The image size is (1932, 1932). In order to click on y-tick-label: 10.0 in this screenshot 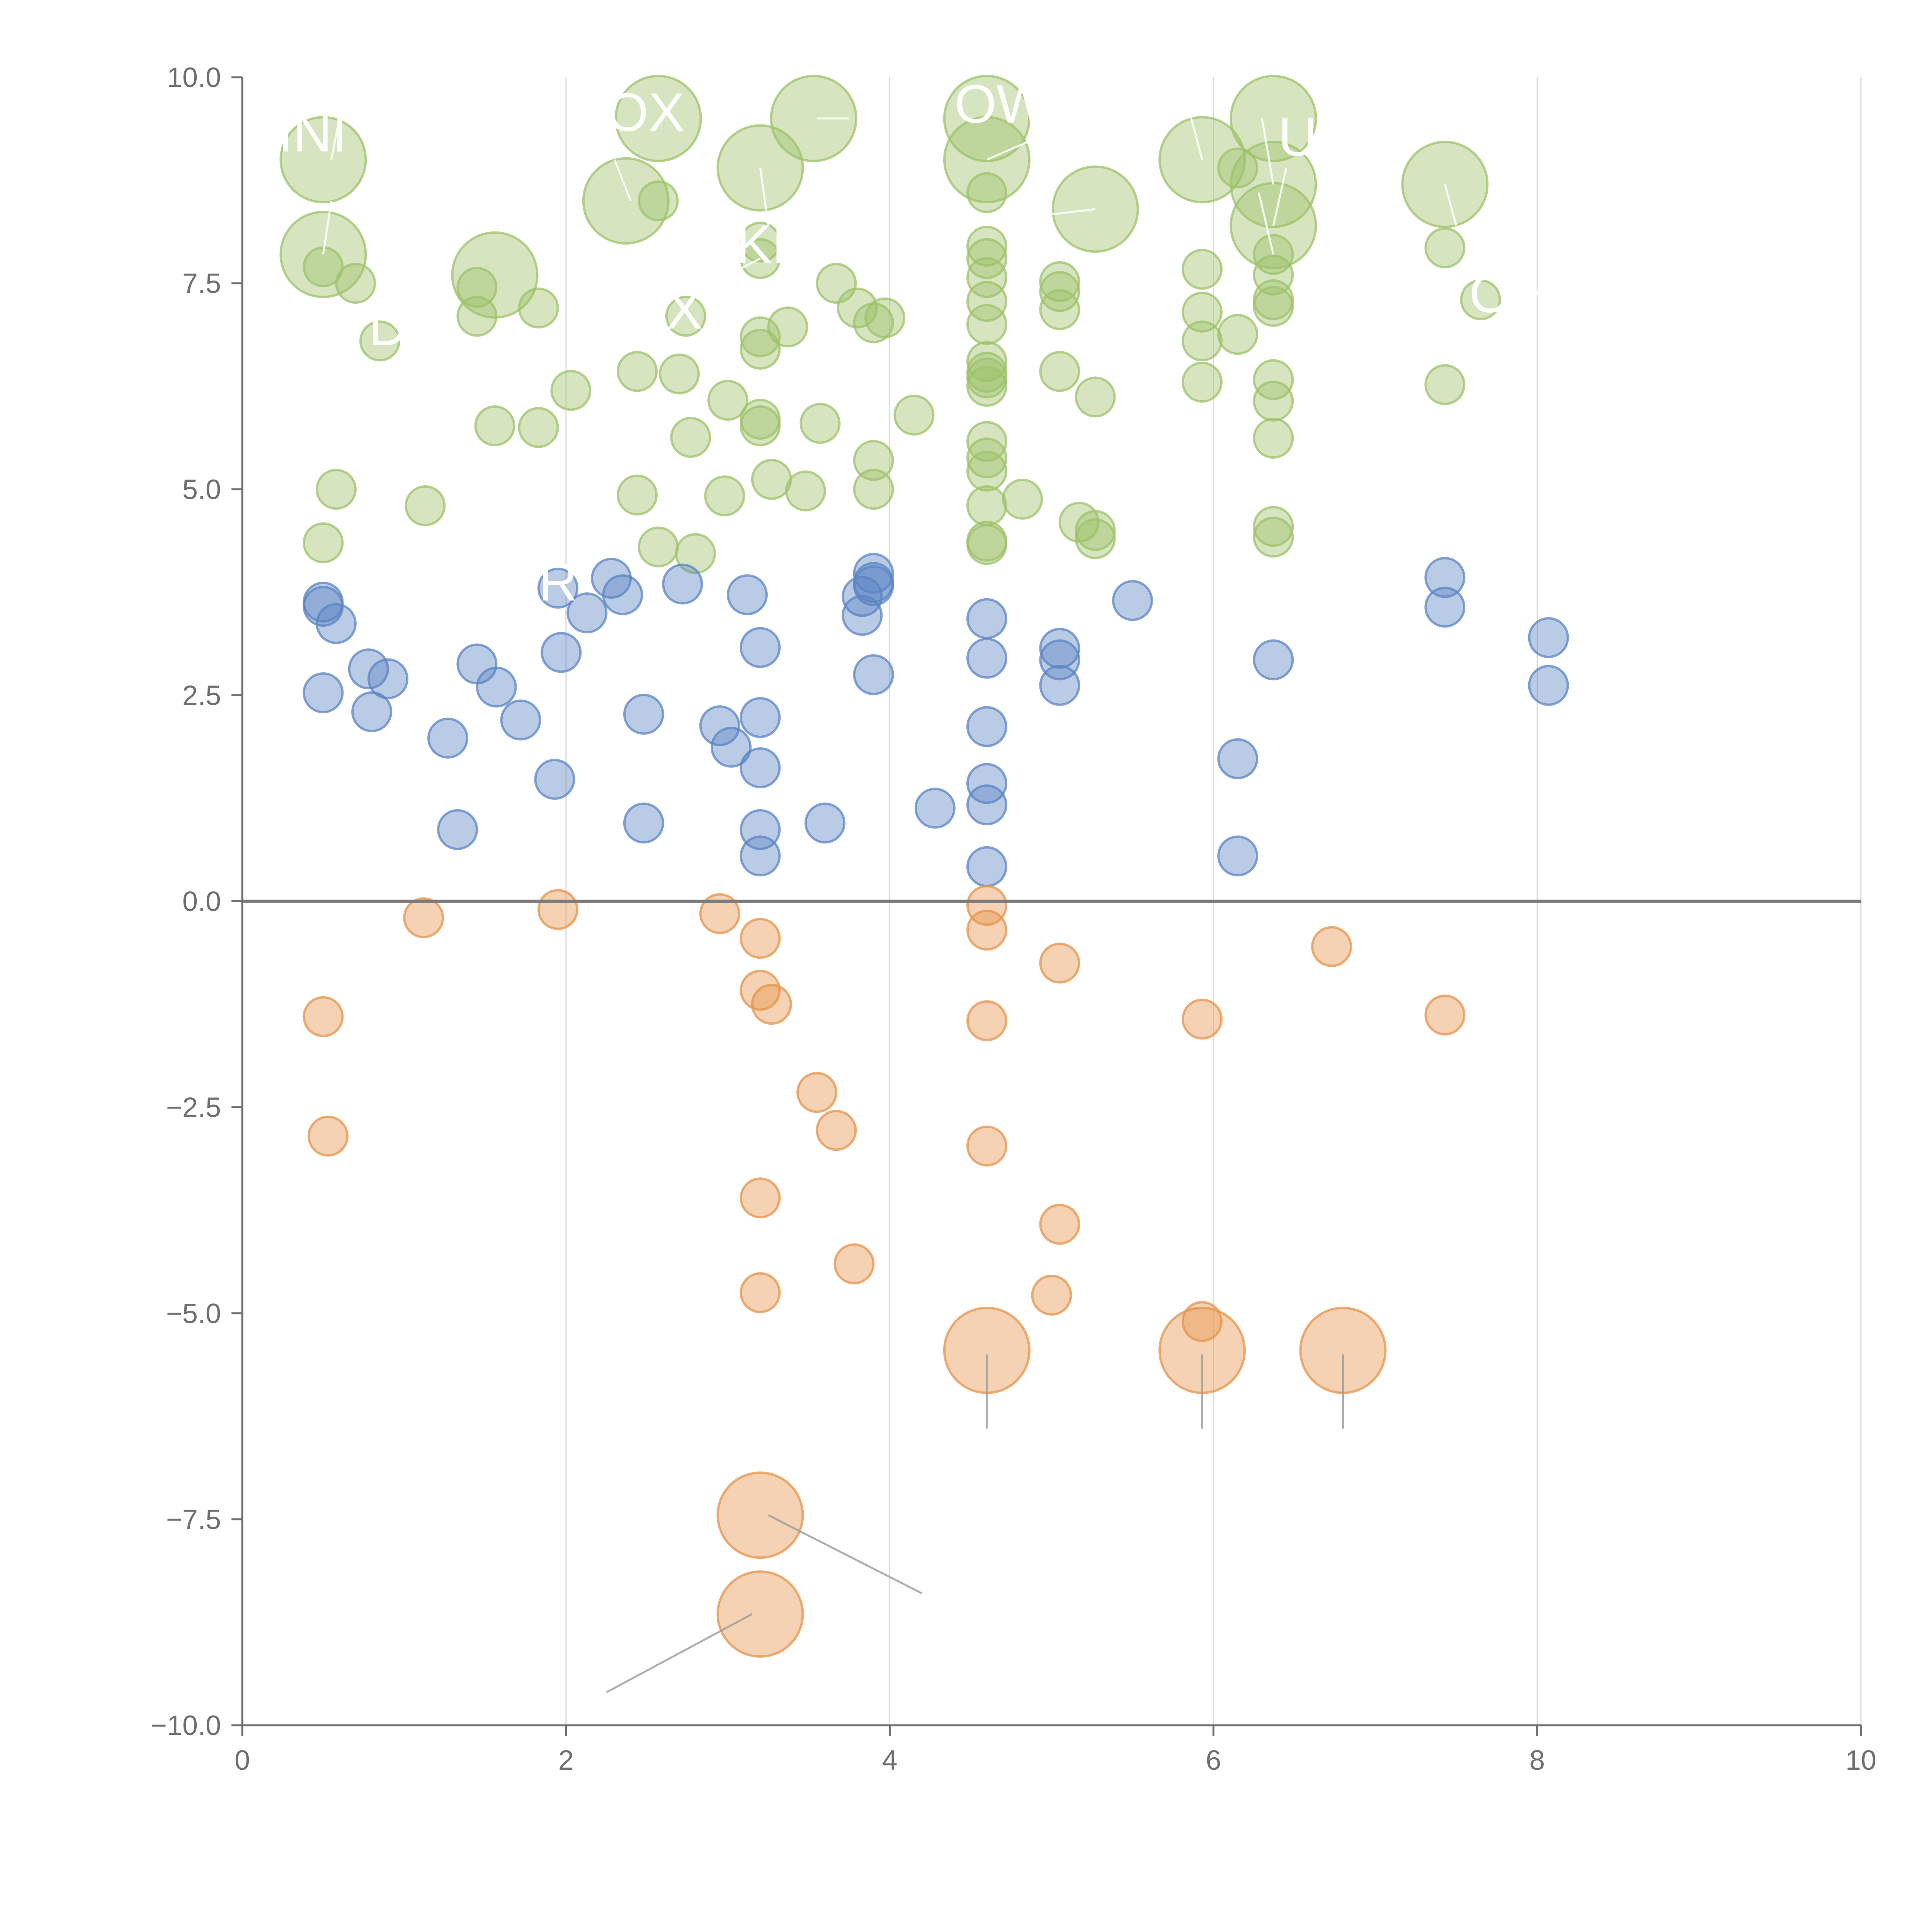, I will do `click(194, 78)`.